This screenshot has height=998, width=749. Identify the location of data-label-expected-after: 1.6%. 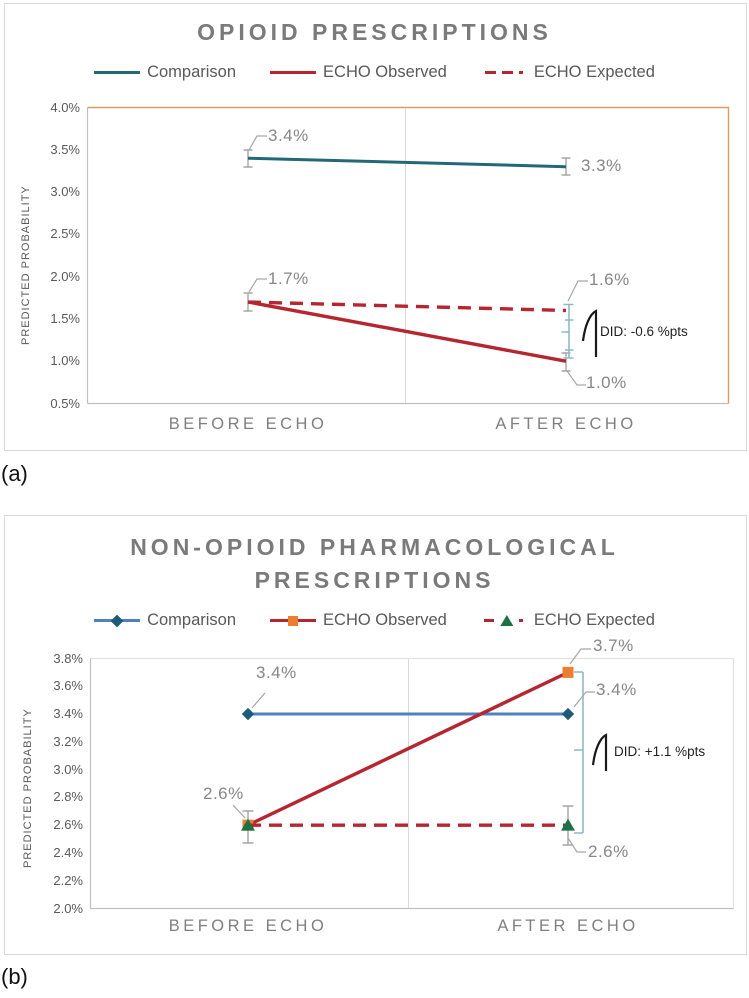
(609, 279).